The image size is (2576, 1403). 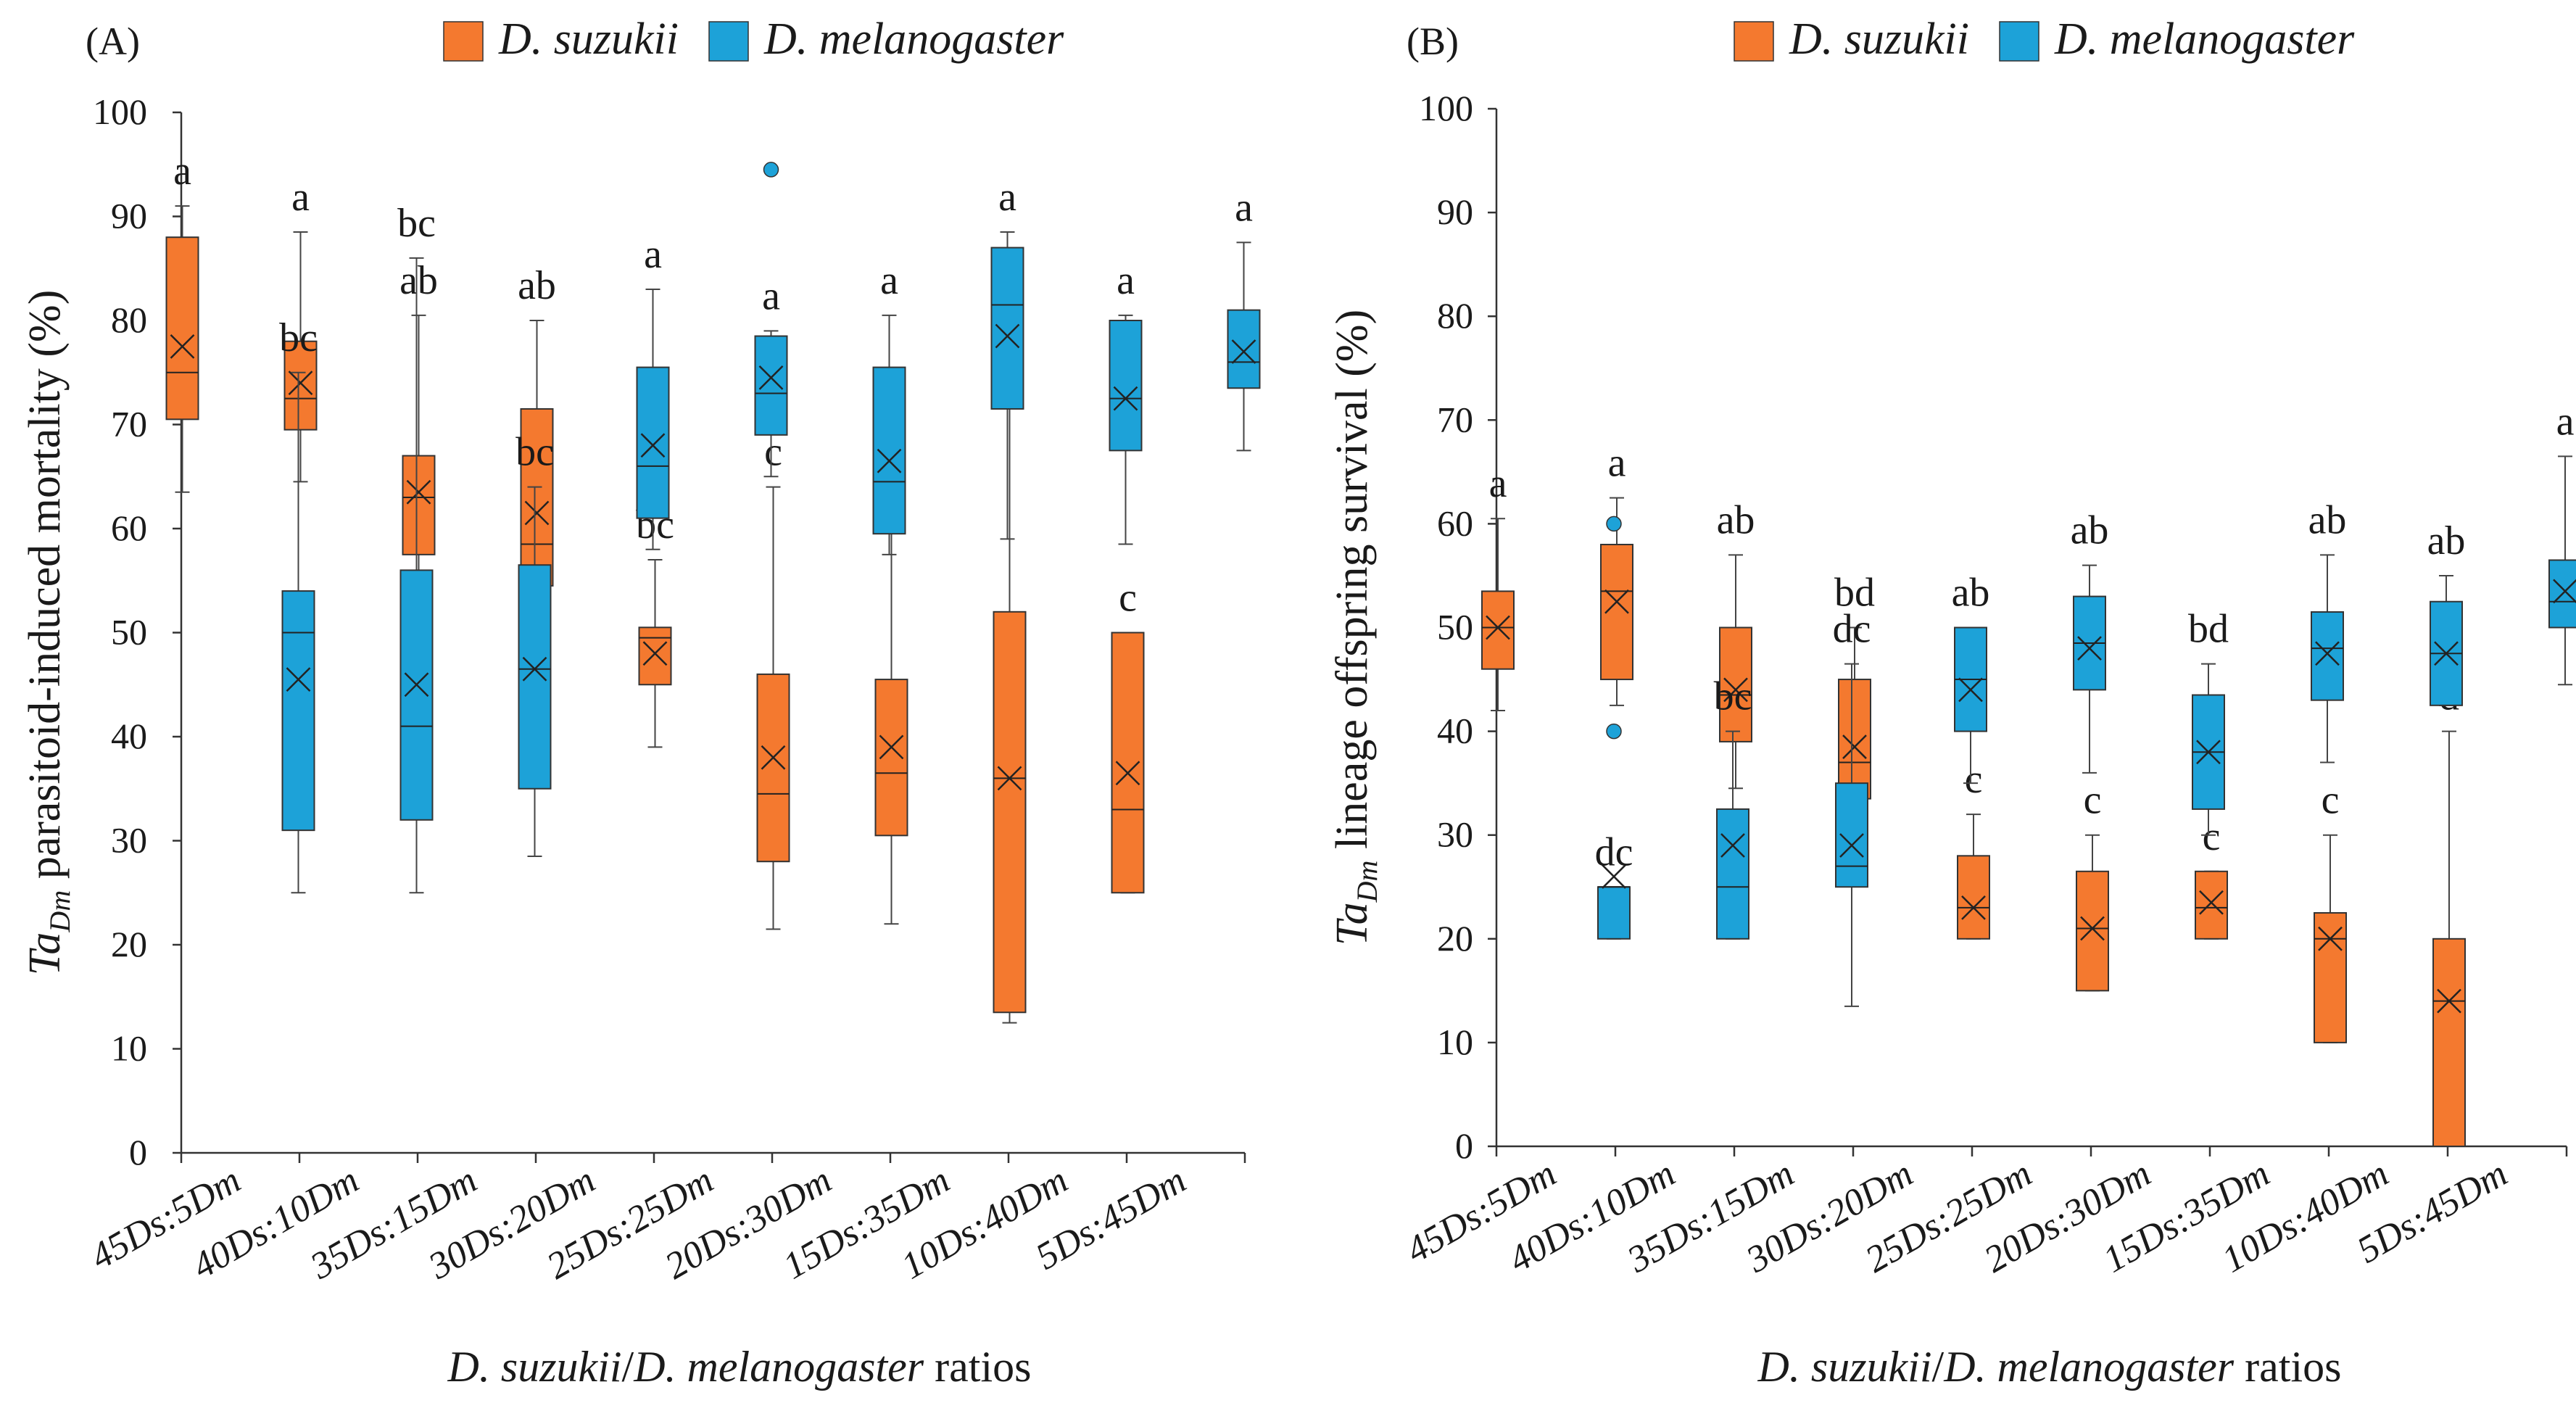 I want to click on box-10Ds:40Dm: a, so click(x=1126, y=401).